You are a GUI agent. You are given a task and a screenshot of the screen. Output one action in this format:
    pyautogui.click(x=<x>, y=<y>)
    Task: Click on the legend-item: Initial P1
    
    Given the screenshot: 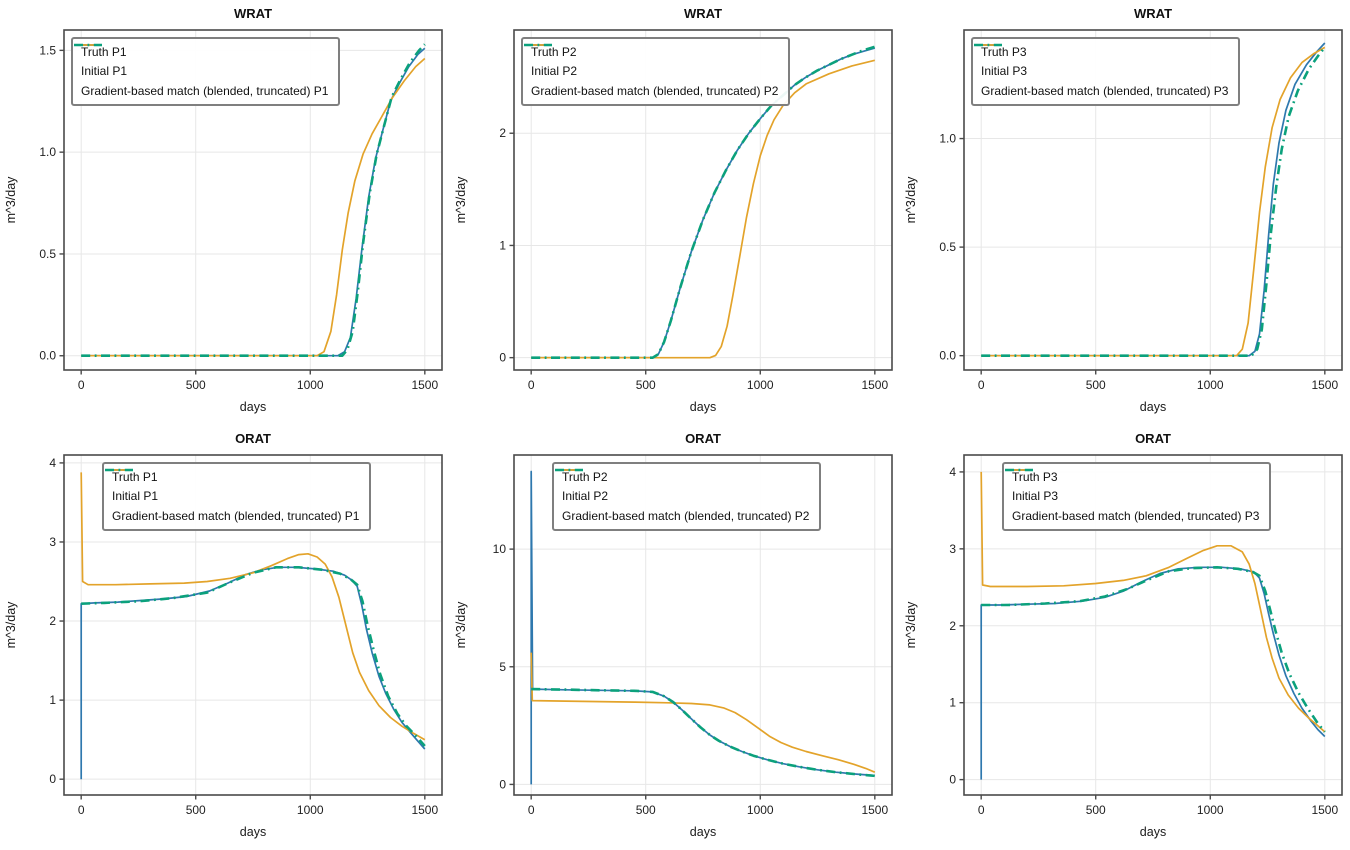 What is the action you would take?
    pyautogui.click(x=232, y=486)
    